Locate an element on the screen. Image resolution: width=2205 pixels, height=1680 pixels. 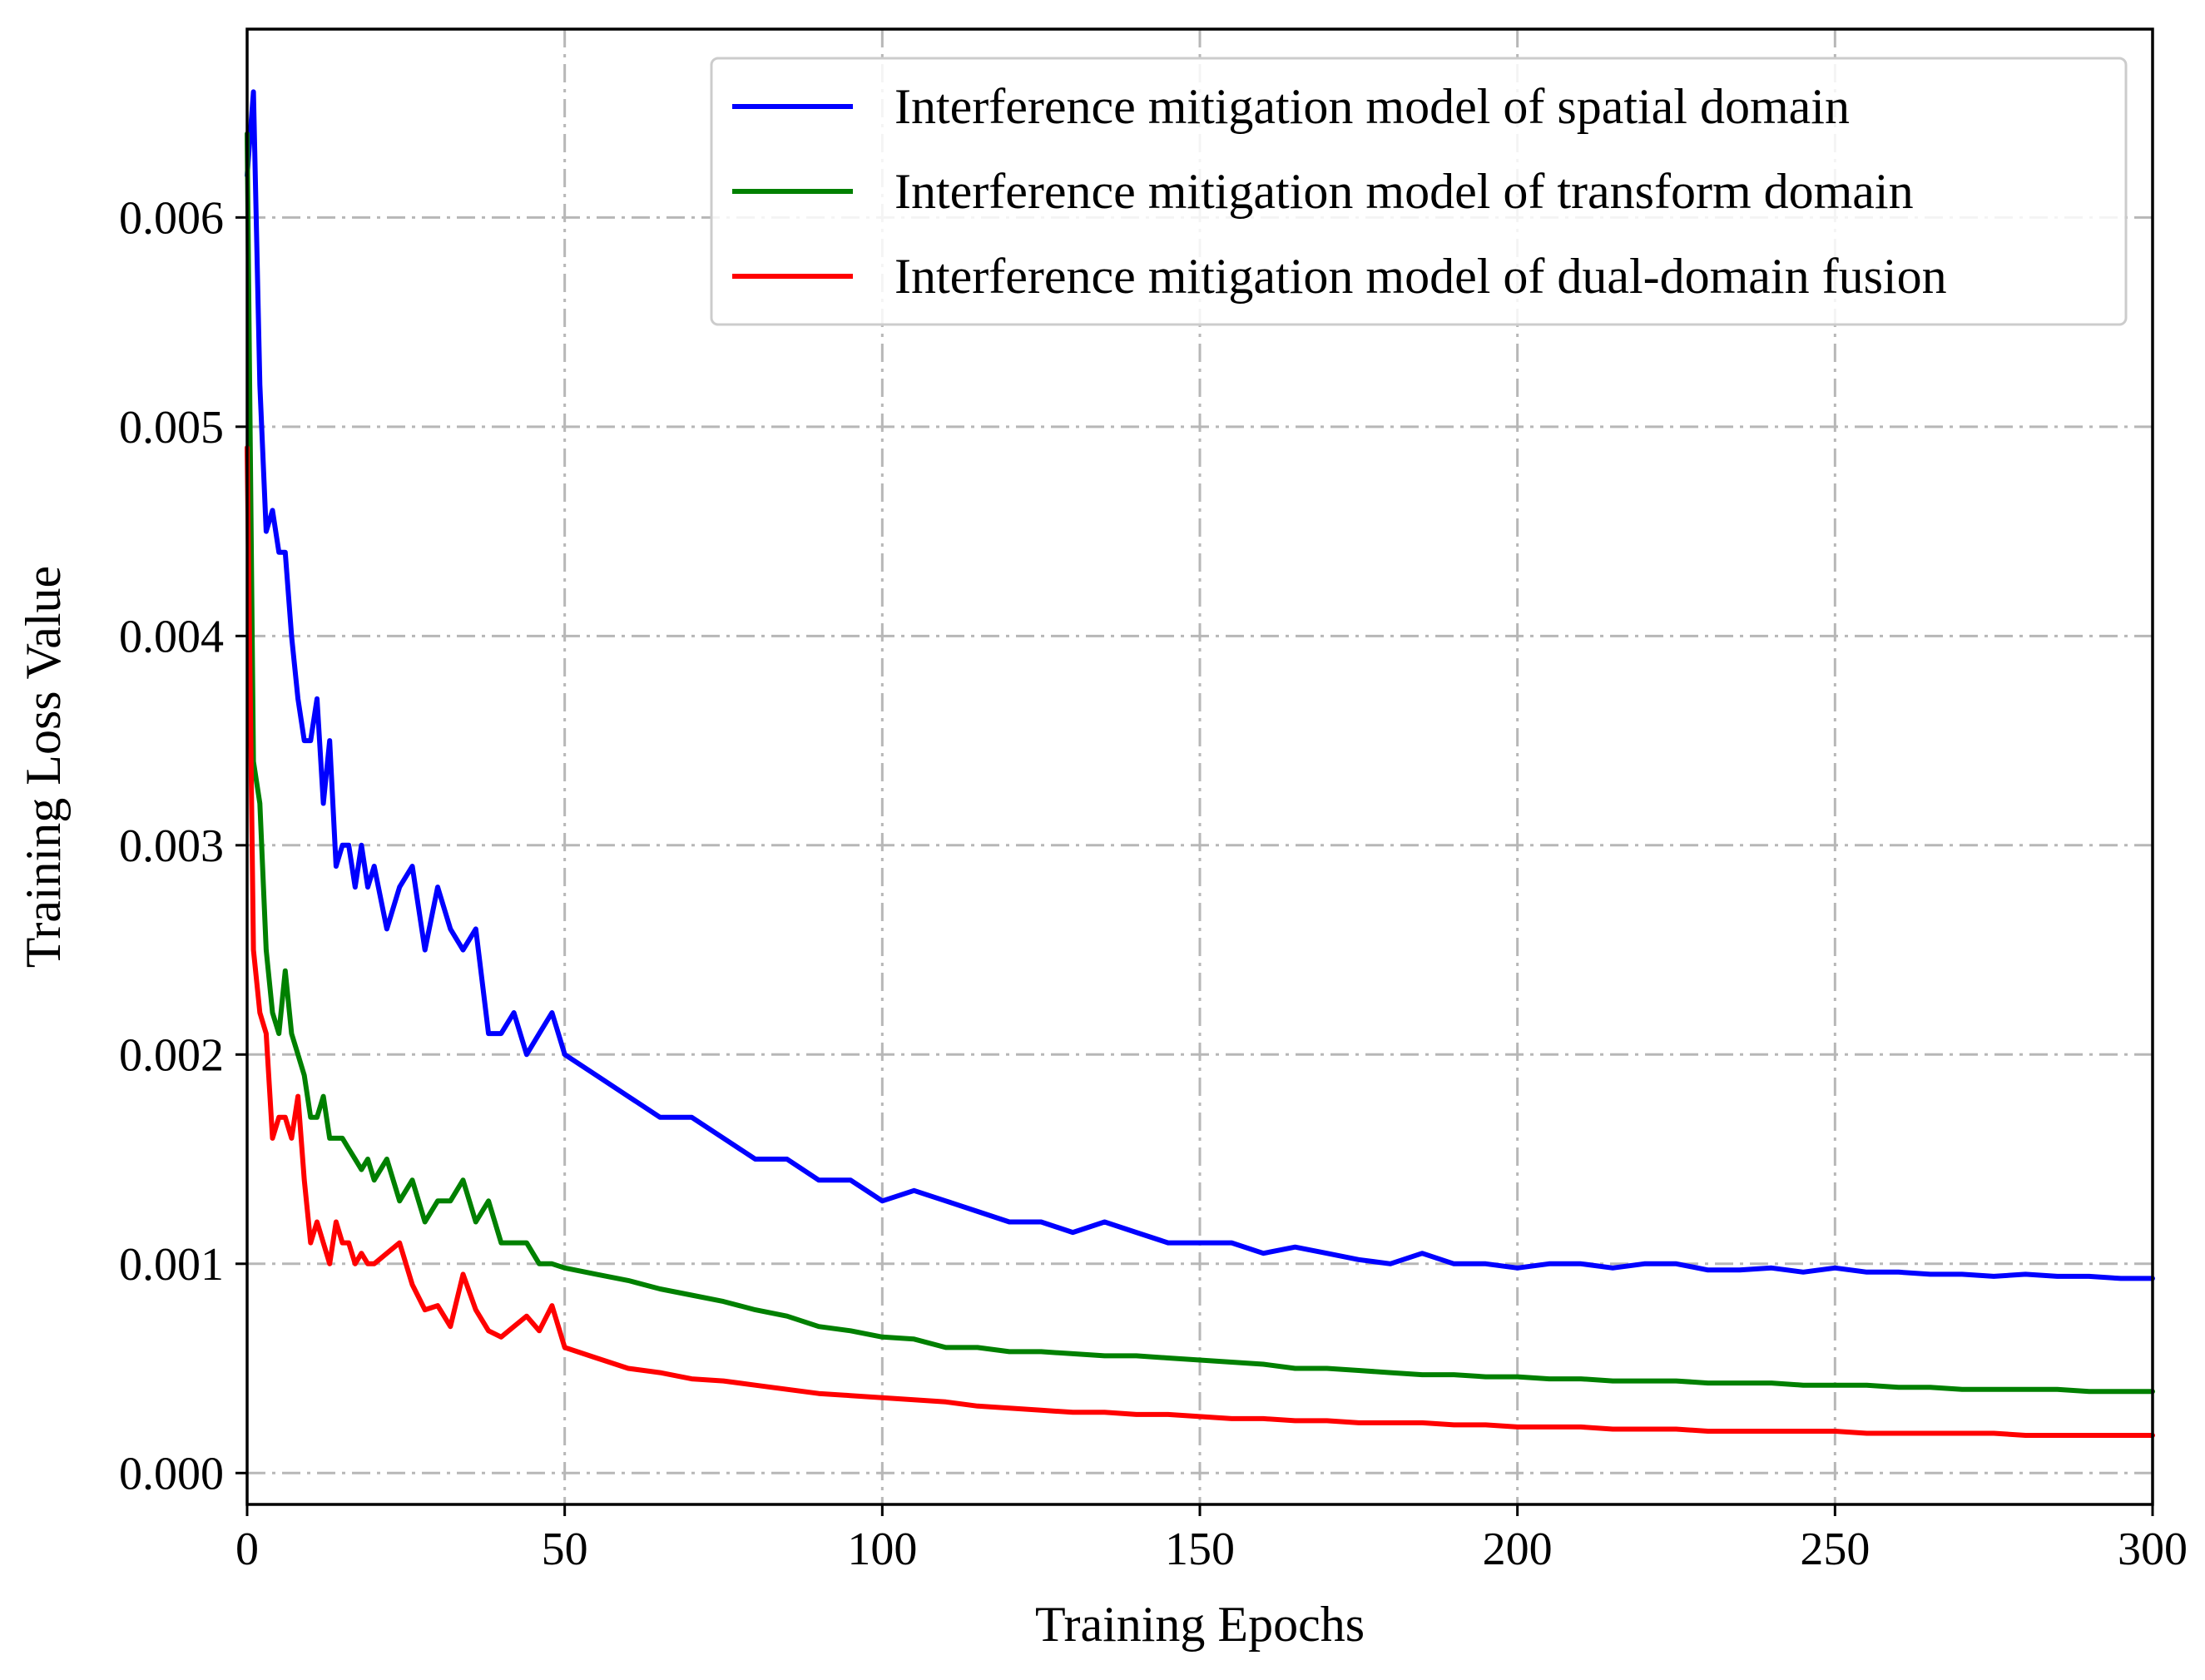
y-axis: 0.000 0.001 0.002 0.003 0.004 0.005 0.006 is located at coordinates (183, 845).